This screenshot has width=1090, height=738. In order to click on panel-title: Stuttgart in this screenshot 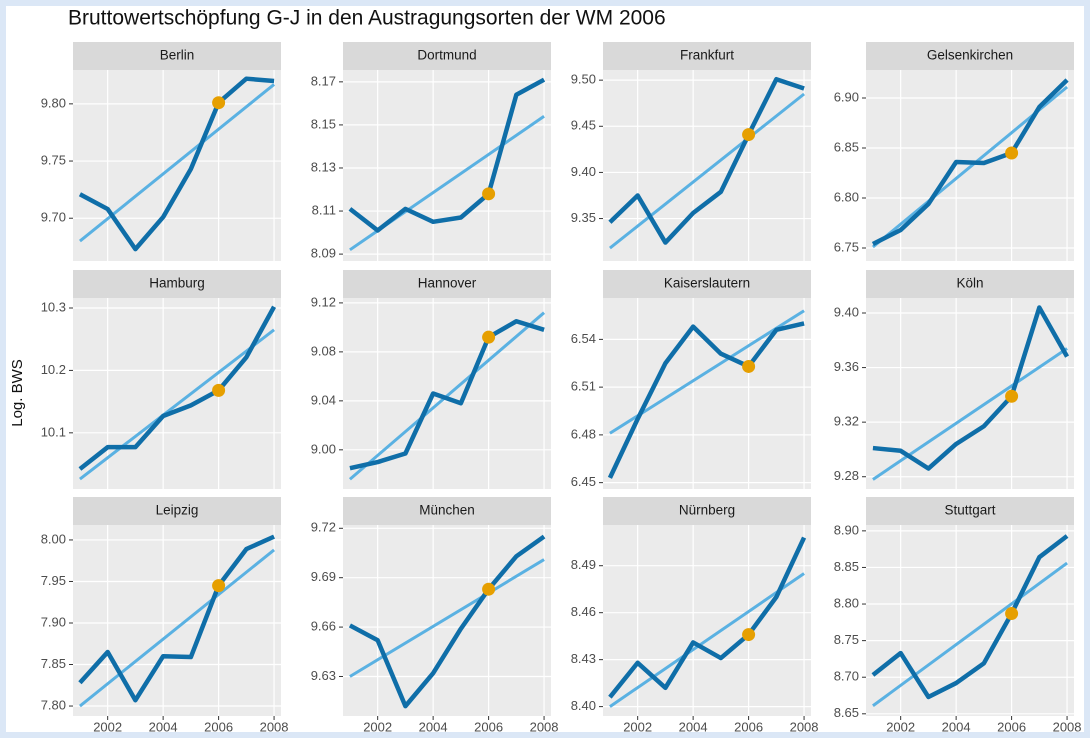, I will do `click(969, 510)`.